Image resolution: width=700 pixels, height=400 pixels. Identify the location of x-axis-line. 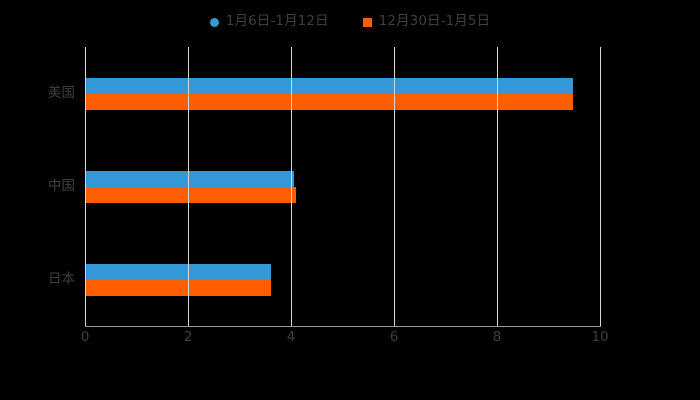
(343, 326).